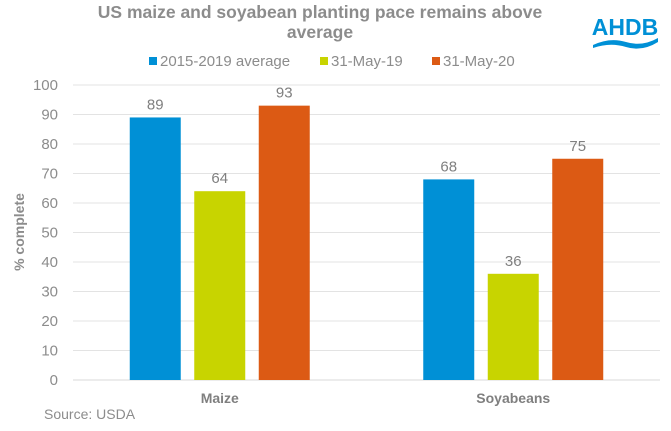 The image size is (671, 431). I want to click on y-tick-label: 70, so click(49, 174).